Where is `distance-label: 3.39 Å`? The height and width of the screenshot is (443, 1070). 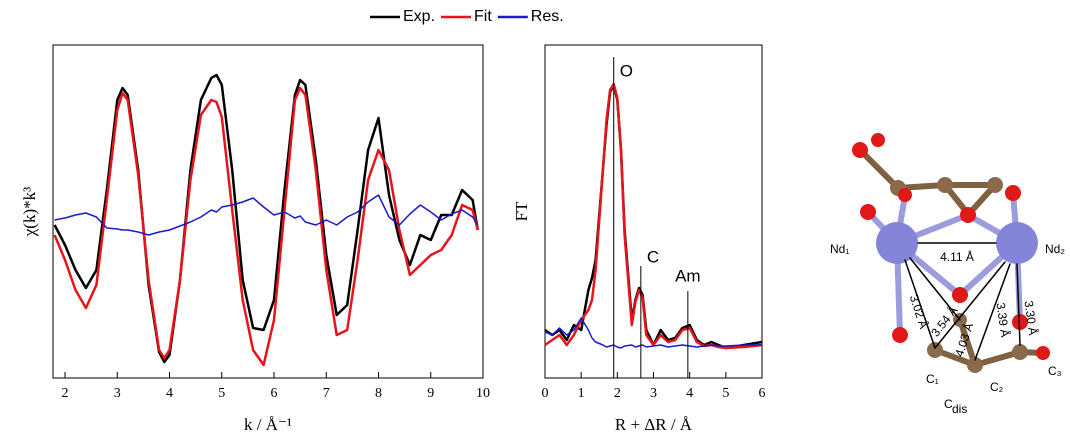
distance-label: 3.39 Å is located at coordinates (1003, 320).